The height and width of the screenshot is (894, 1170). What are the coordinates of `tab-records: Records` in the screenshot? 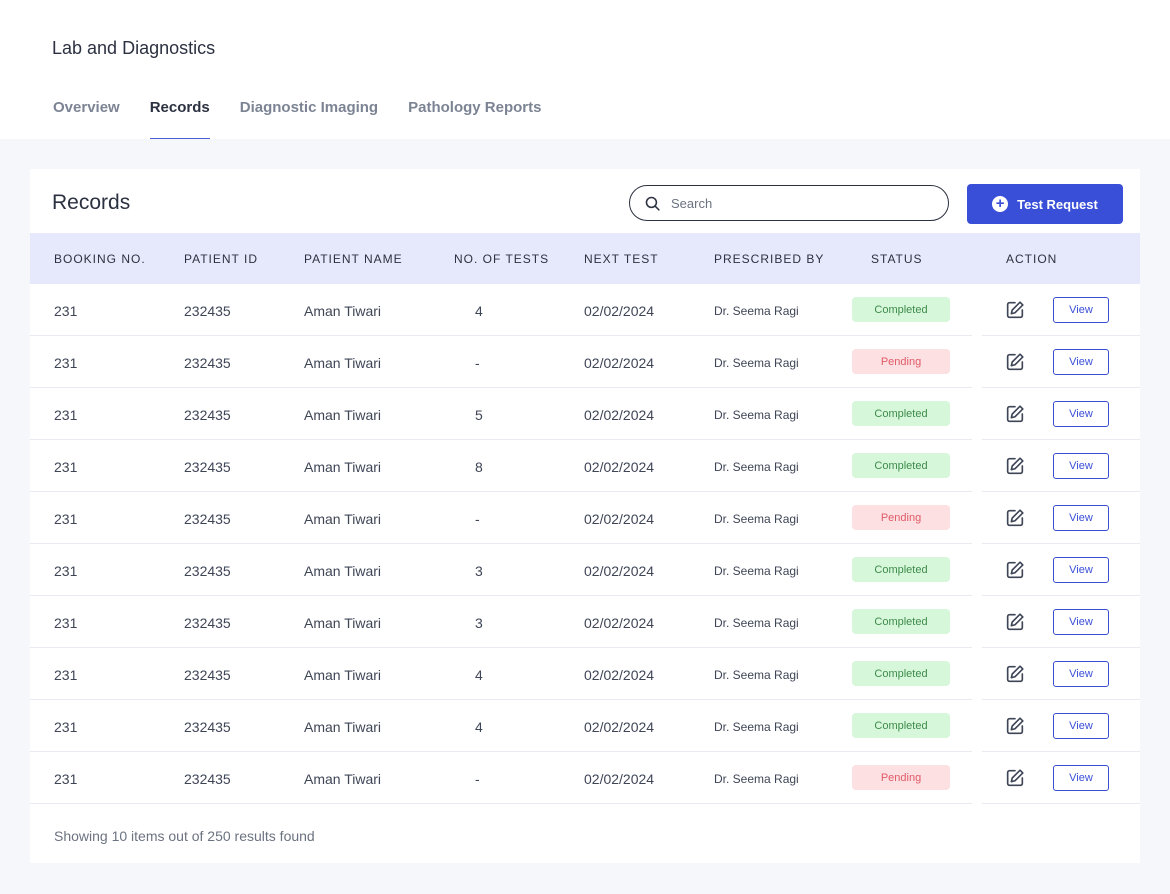 It's located at (179, 119).